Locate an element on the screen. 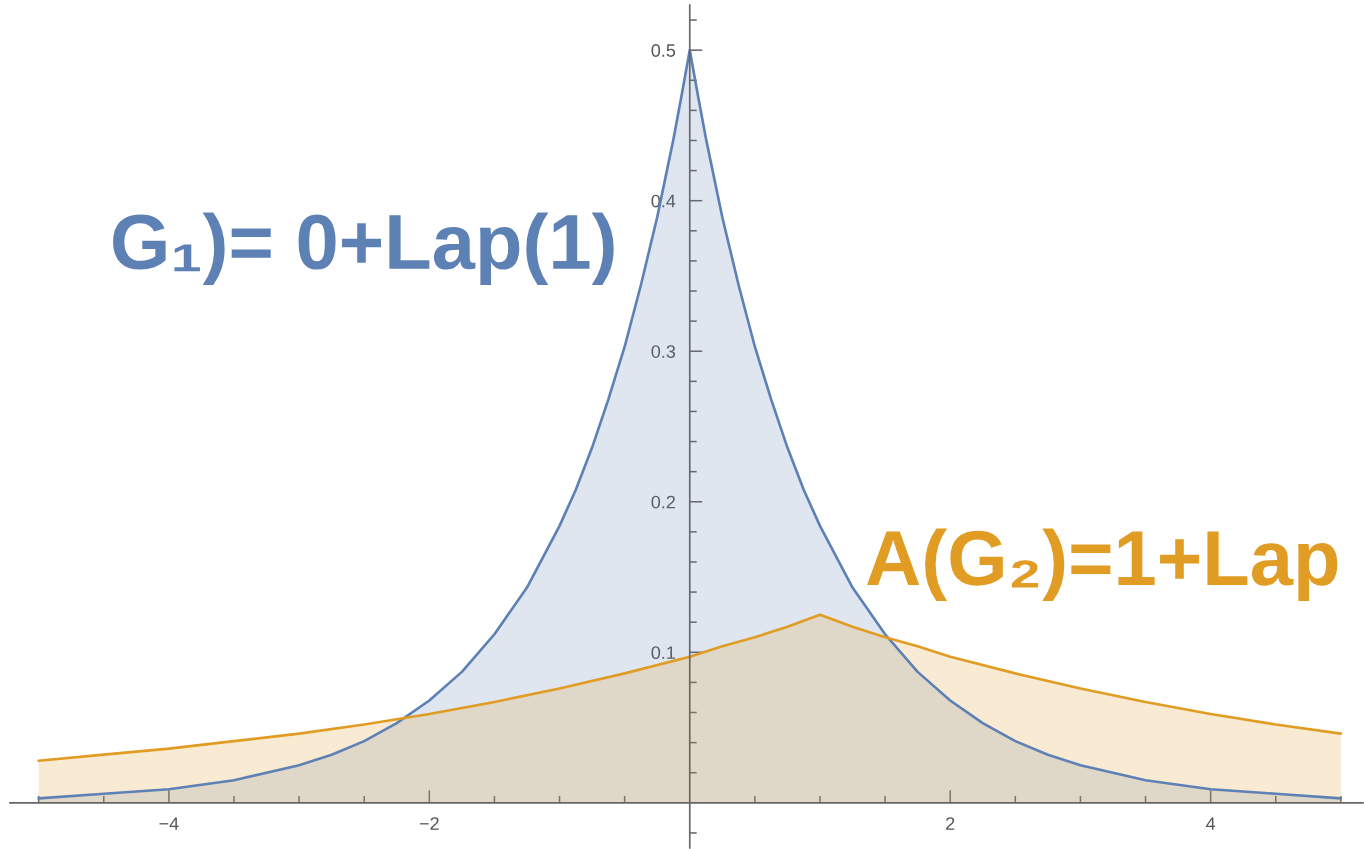 The width and height of the screenshot is (1364, 849). y-tick-label: 0.2 is located at coordinates (663, 502).